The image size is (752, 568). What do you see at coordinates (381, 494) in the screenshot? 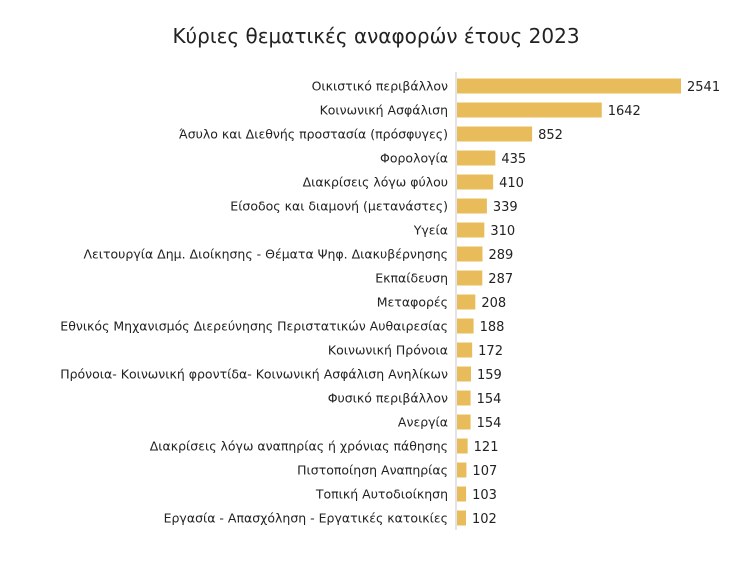
I see `category-label: Τοπική Αυτοδιοίκηση` at bounding box center [381, 494].